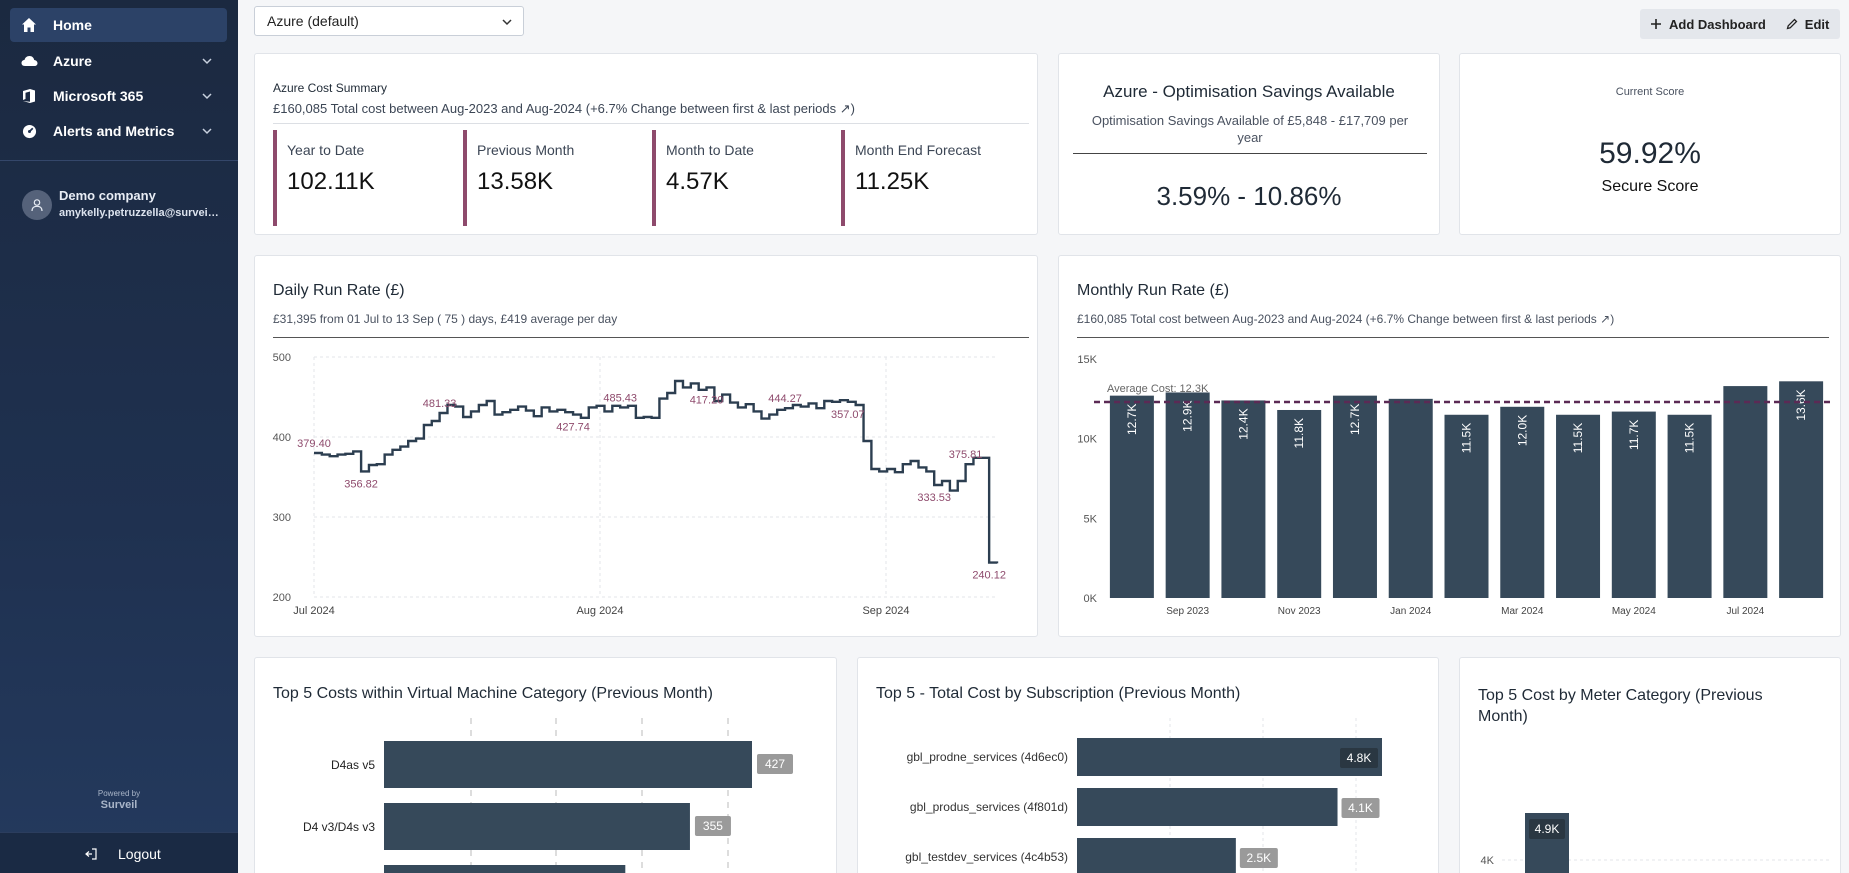 This screenshot has height=873, width=1849. I want to click on sidebar-item-label: Home, so click(72, 25).